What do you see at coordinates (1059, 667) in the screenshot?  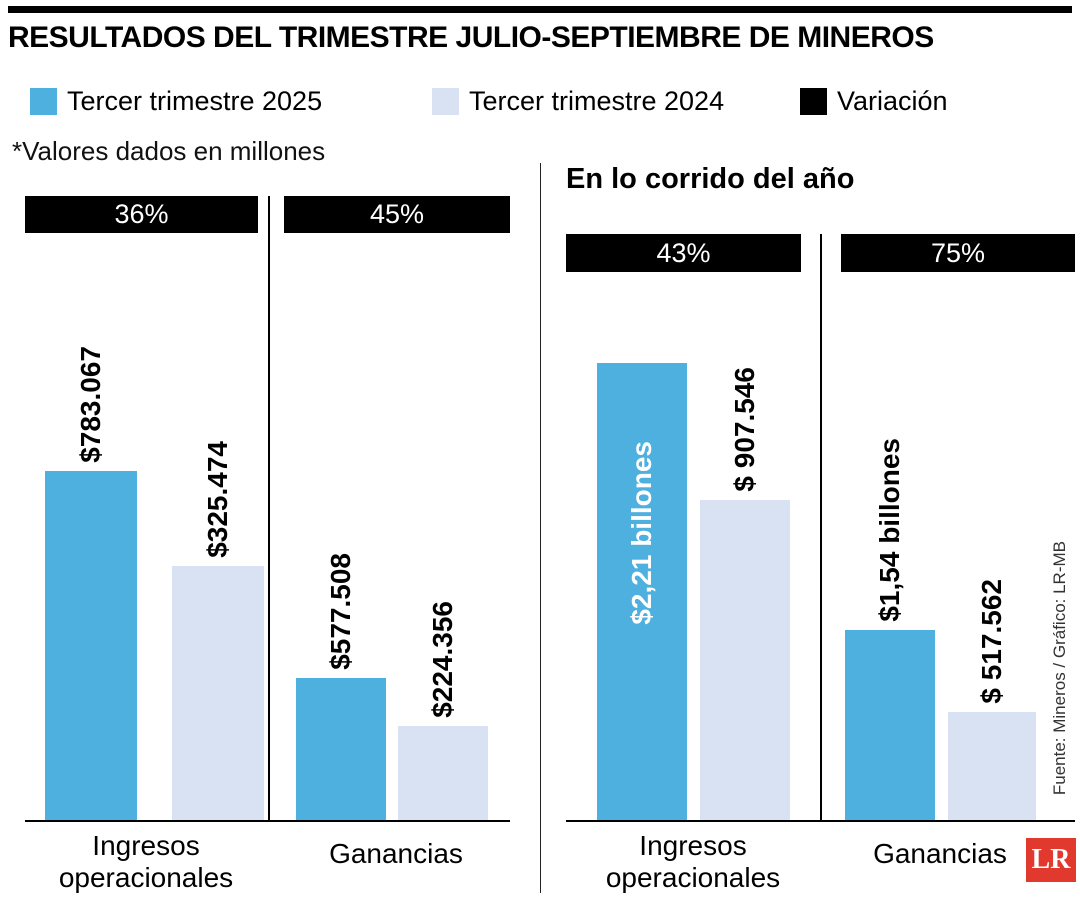 I see `source-credit: Fuente: Mineros / Gráfico: LR-MB` at bounding box center [1059, 667].